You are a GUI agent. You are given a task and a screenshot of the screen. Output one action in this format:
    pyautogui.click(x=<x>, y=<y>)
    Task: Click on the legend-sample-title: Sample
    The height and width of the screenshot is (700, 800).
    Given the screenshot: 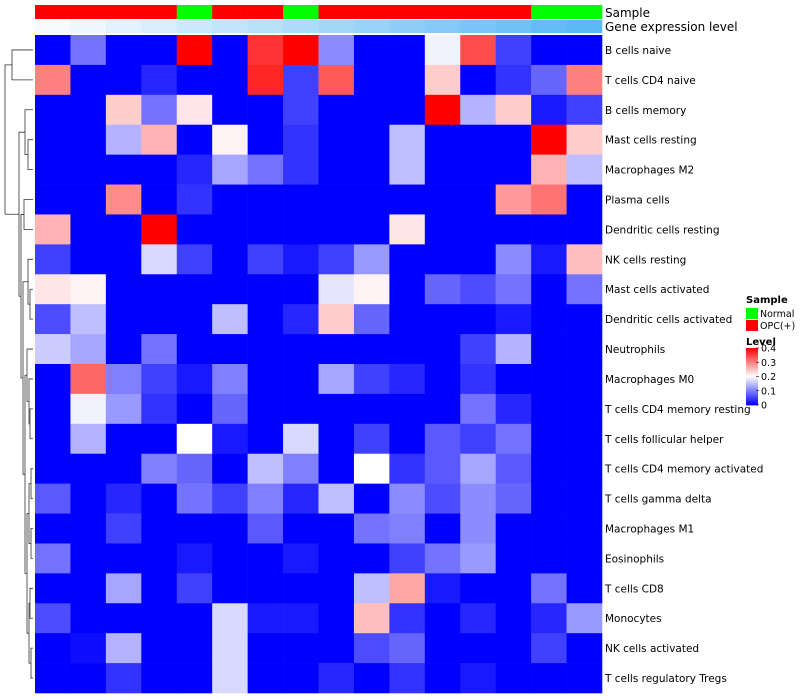 What is the action you would take?
    pyautogui.click(x=767, y=300)
    